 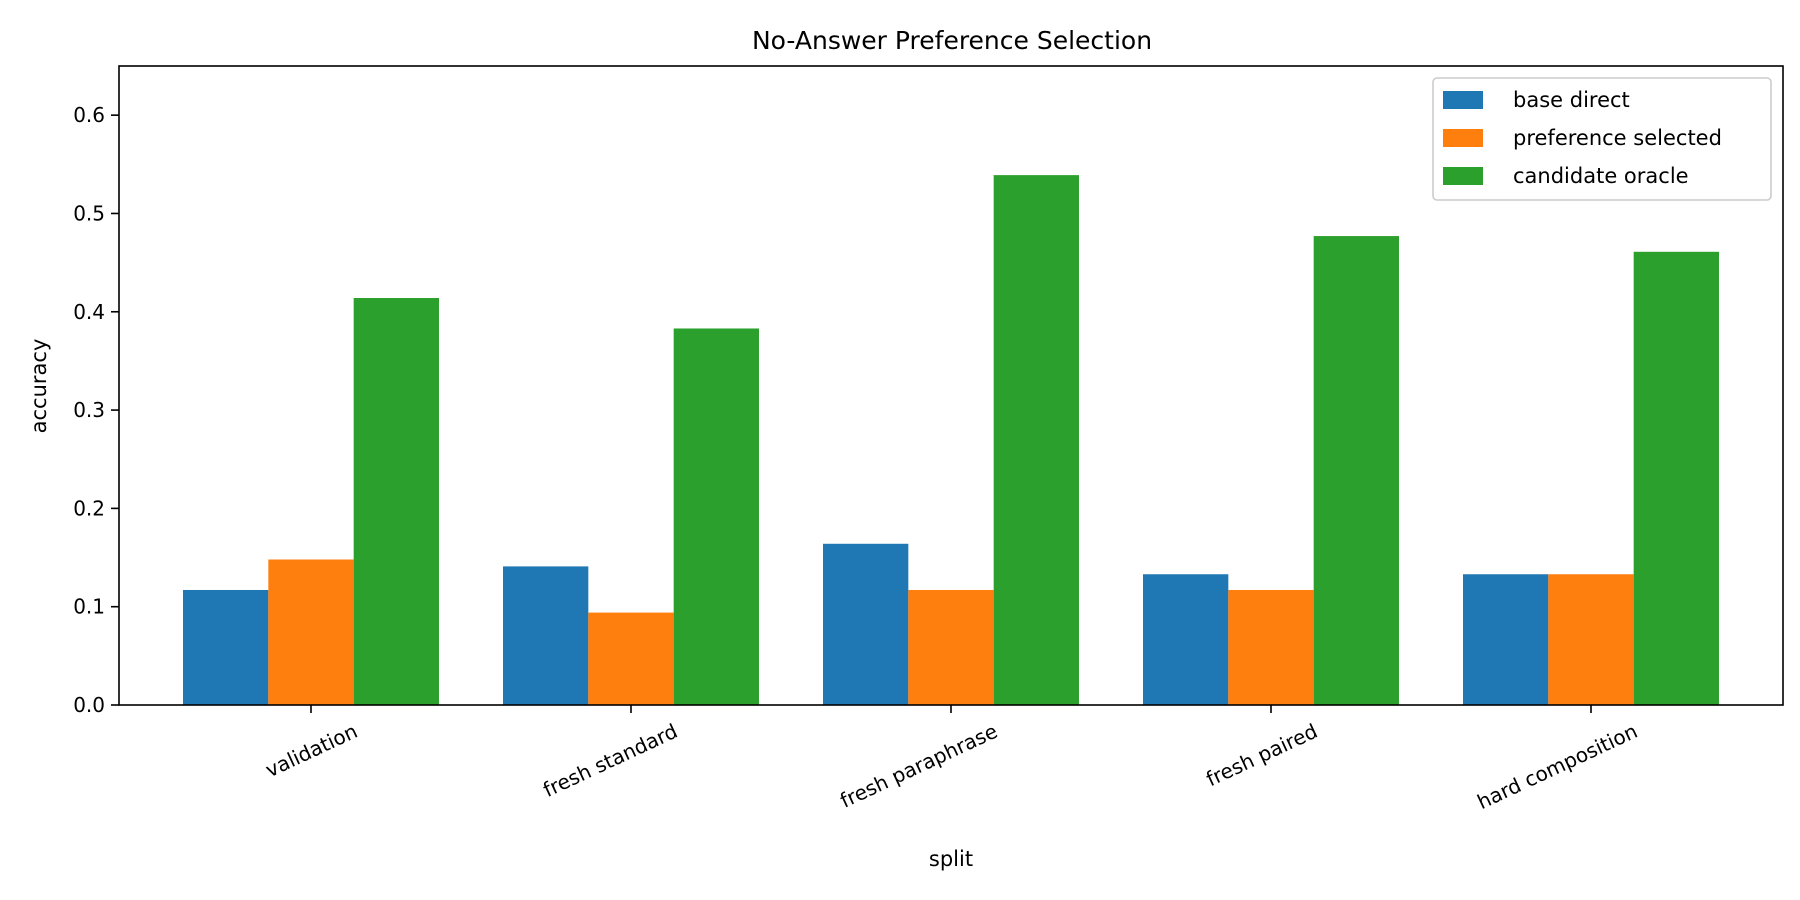 What do you see at coordinates (1601, 176) in the screenshot?
I see `legend-label-3: candidate oracle` at bounding box center [1601, 176].